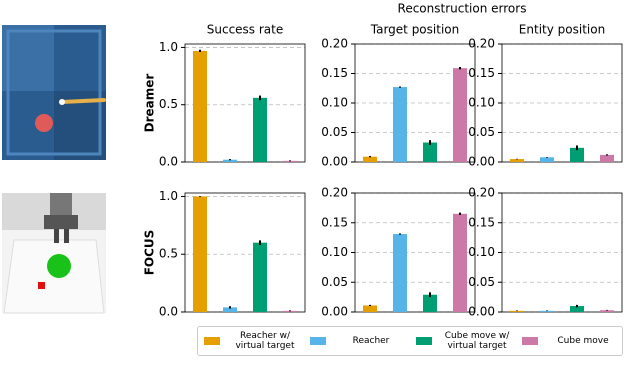  Describe the element at coordinates (245, 30) in the screenshot. I see `panel-title: Success rate` at that location.